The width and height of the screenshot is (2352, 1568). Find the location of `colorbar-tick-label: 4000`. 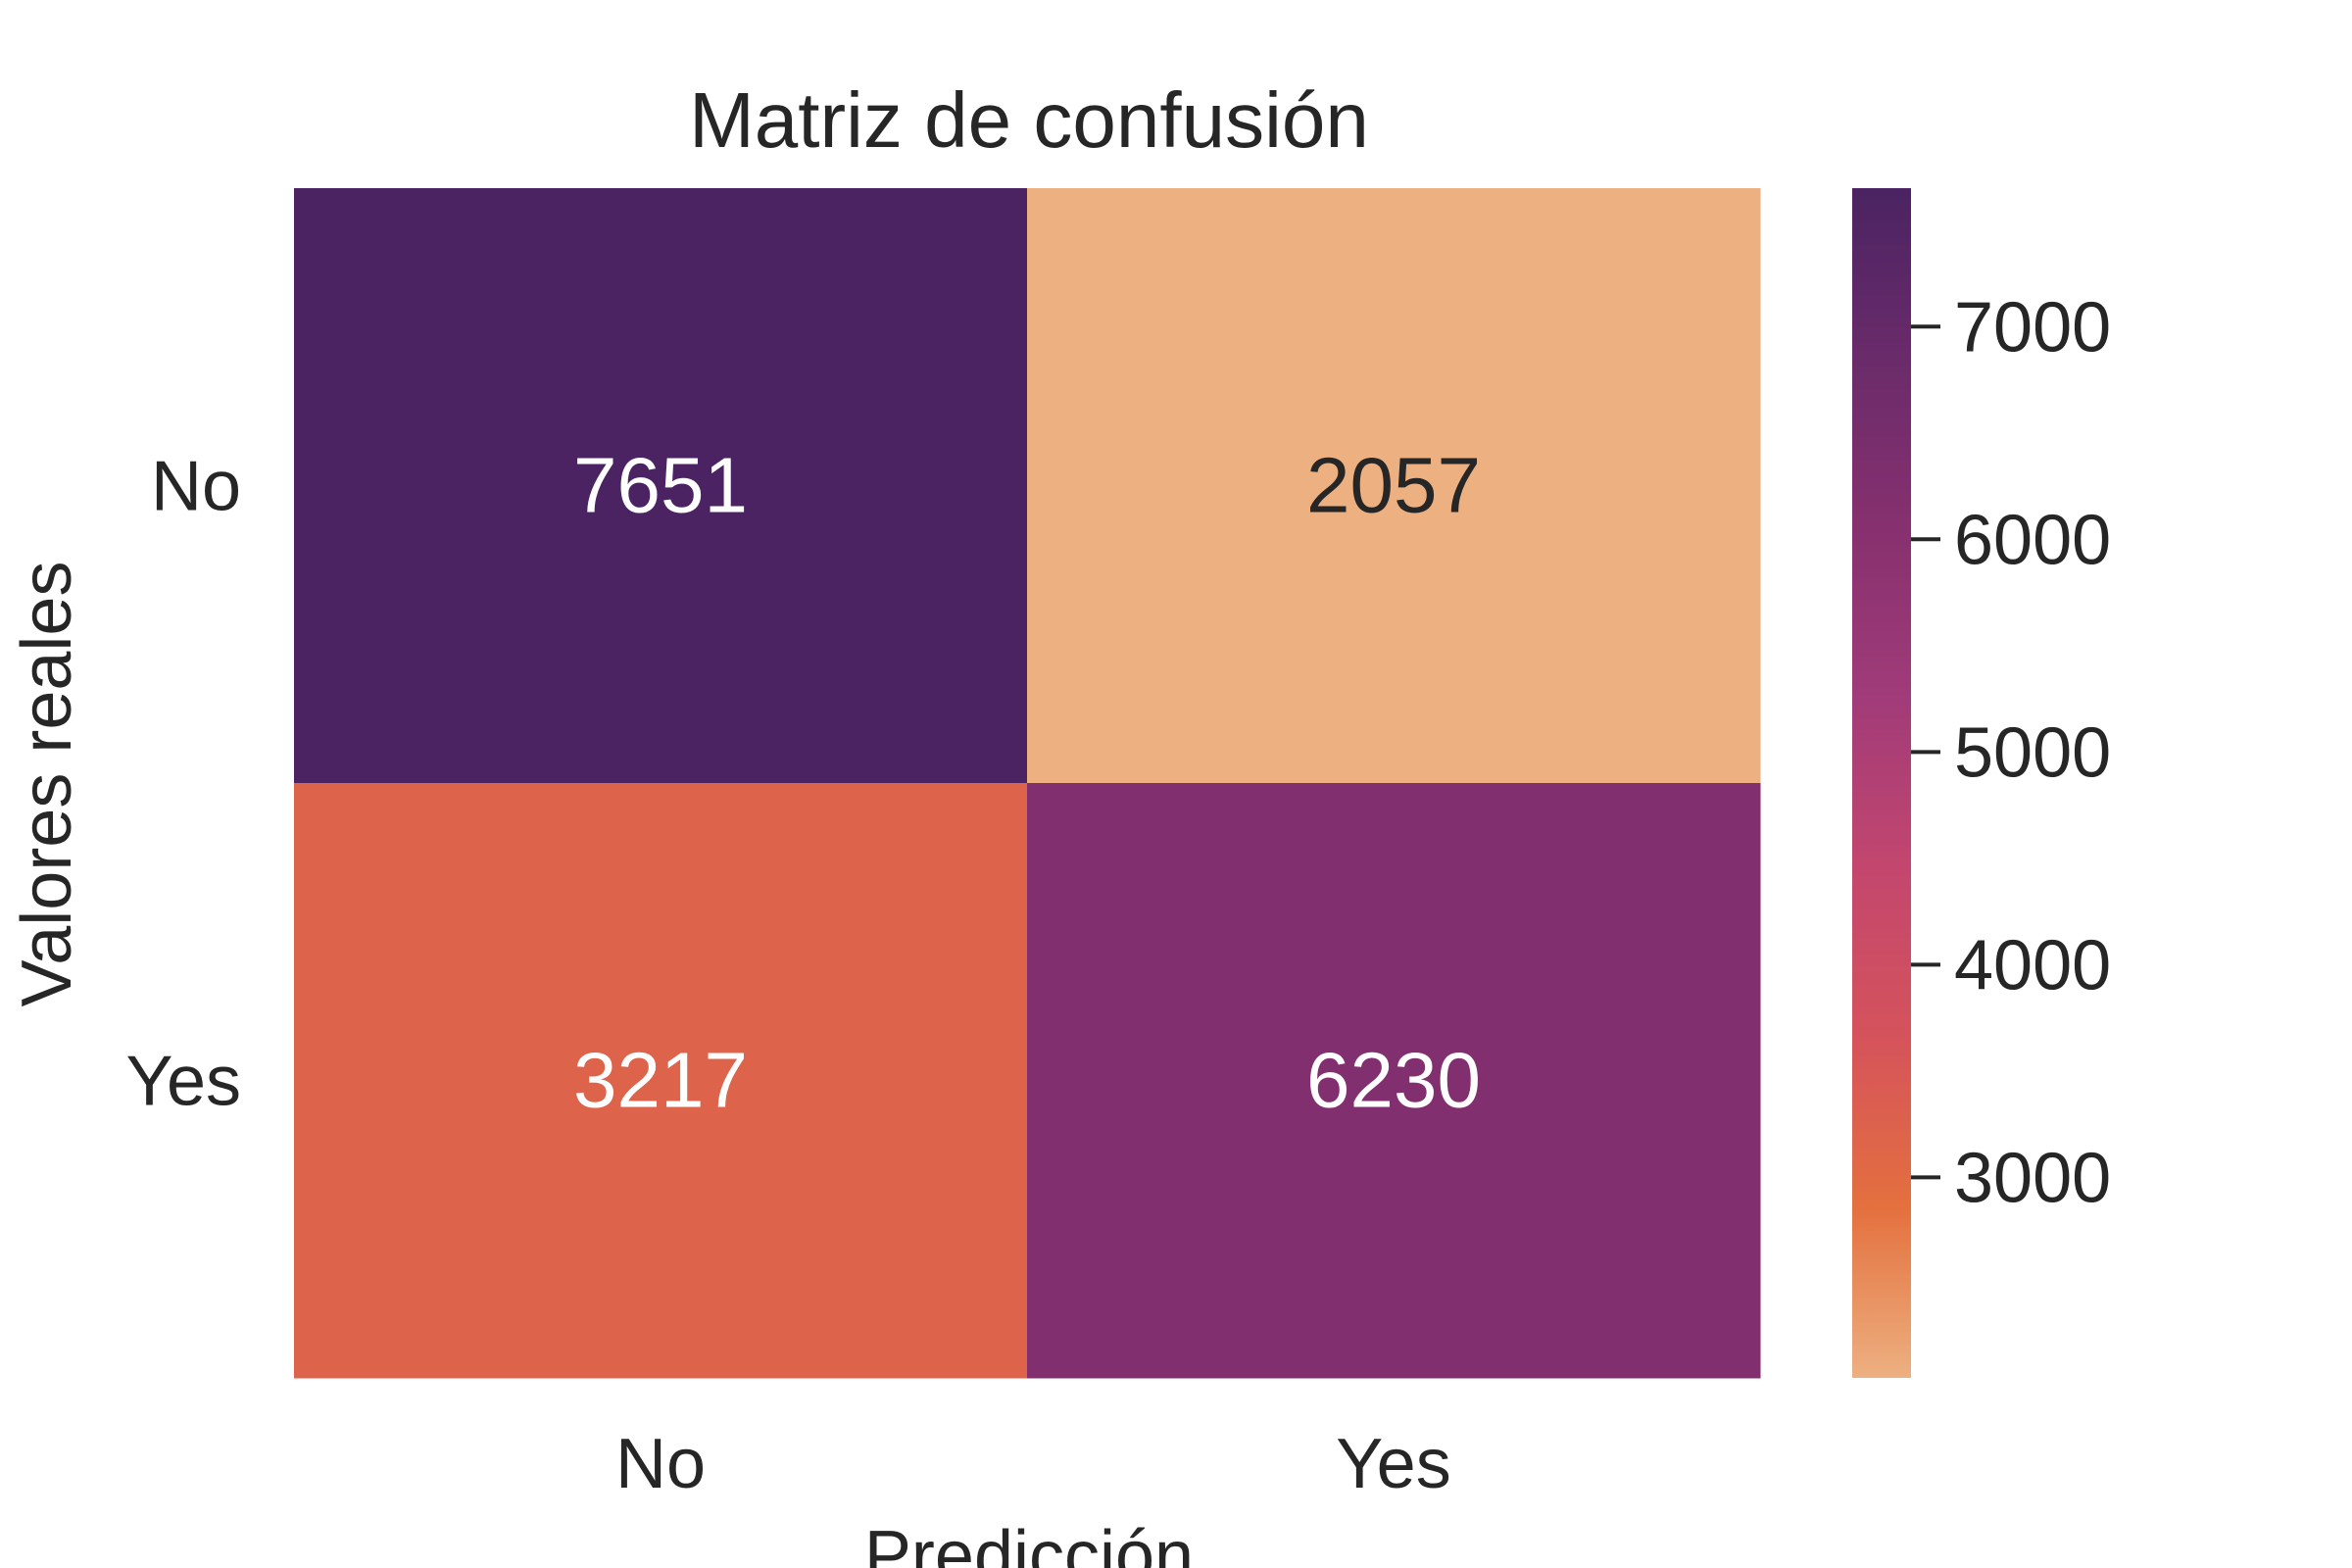

colorbar-tick-label: 4000 is located at coordinates (2033, 965).